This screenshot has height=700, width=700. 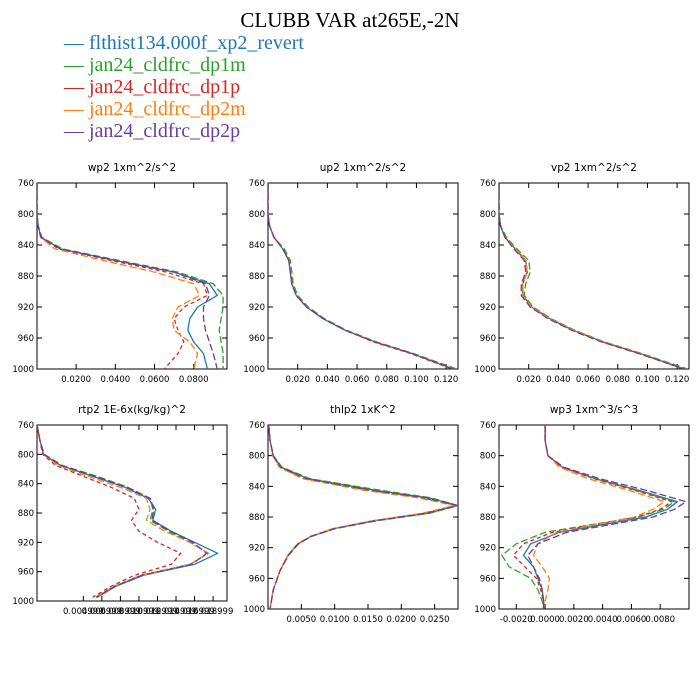 I want to click on x-tick-label: 0.004999, so click(x=83, y=612).